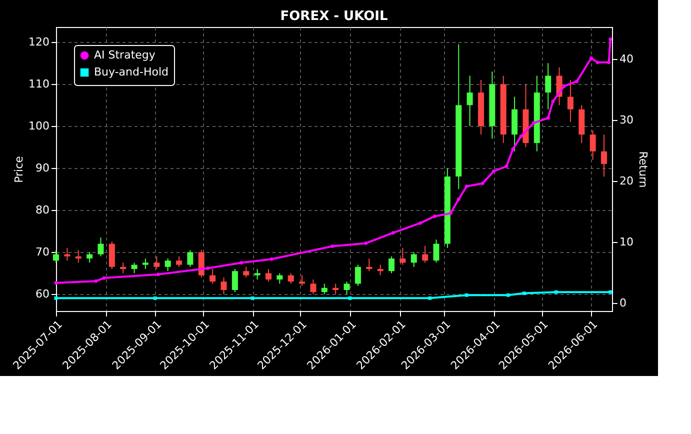 Image resolution: width=691 pixels, height=434 pixels. What do you see at coordinates (131, 72) in the screenshot?
I see `legend-label: Buy-and-Hold` at bounding box center [131, 72].